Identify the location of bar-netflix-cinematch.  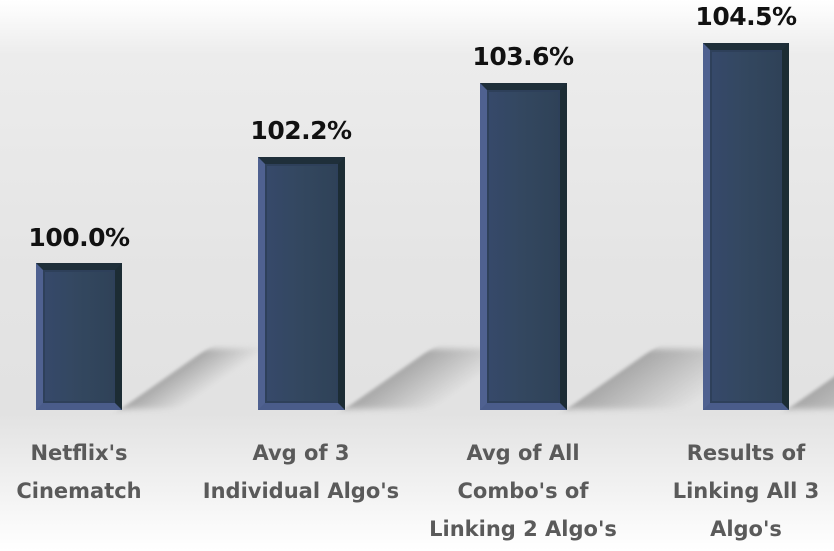
(79, 336).